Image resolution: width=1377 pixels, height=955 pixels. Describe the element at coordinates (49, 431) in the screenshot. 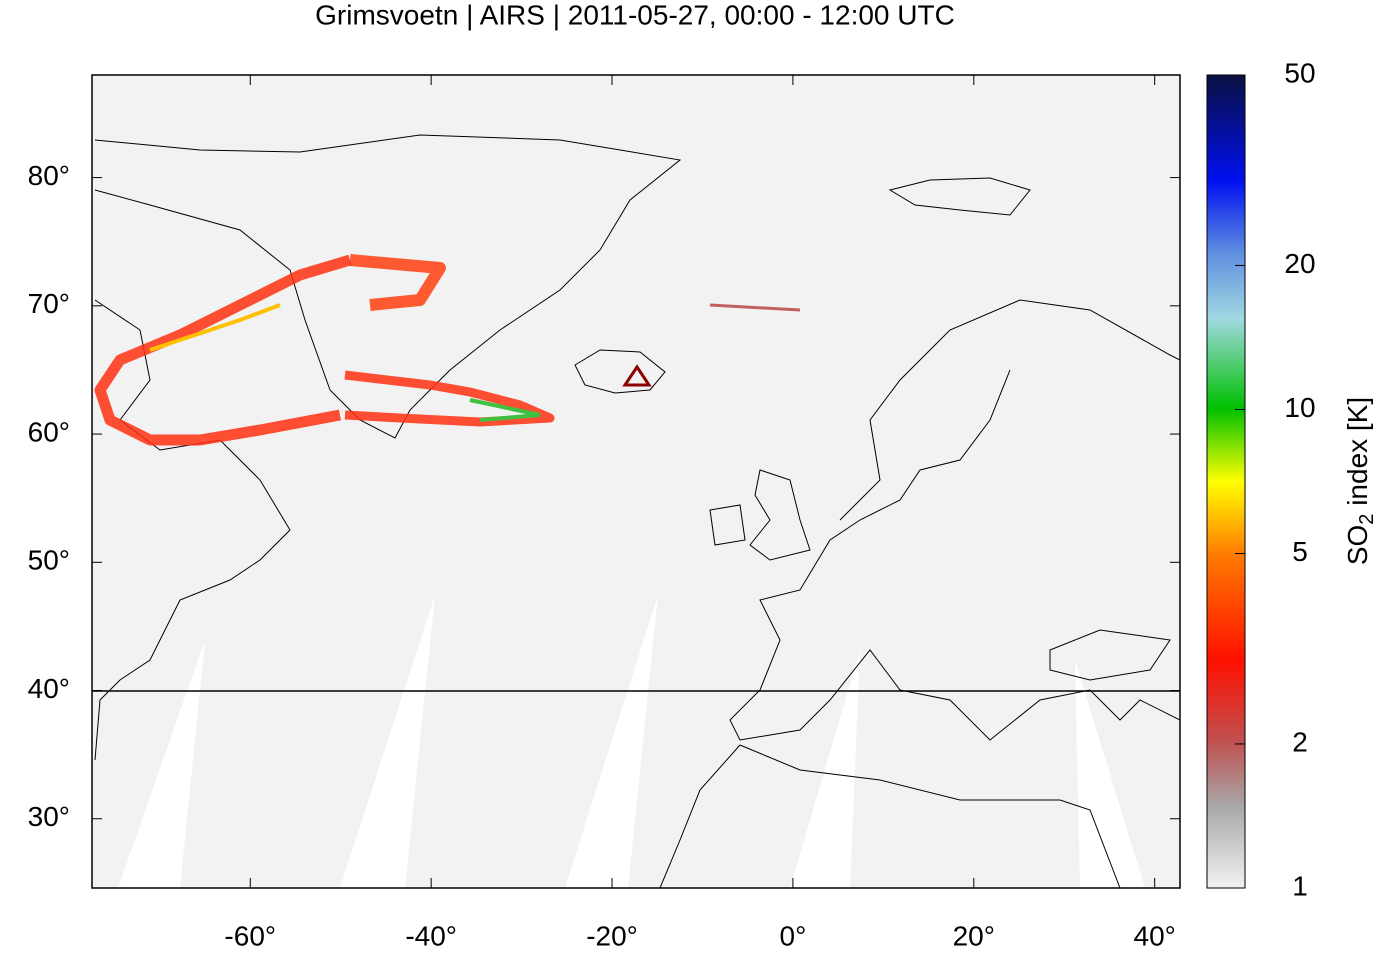

I see `y-tick-label: 60°` at that location.